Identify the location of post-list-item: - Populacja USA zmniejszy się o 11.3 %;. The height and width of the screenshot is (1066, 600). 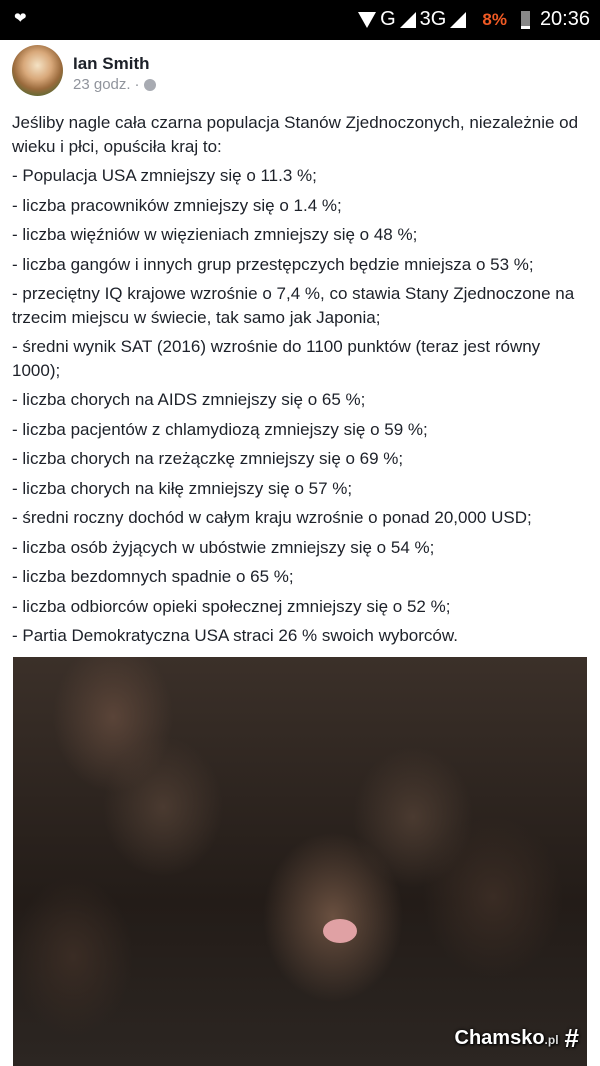
(164, 175).